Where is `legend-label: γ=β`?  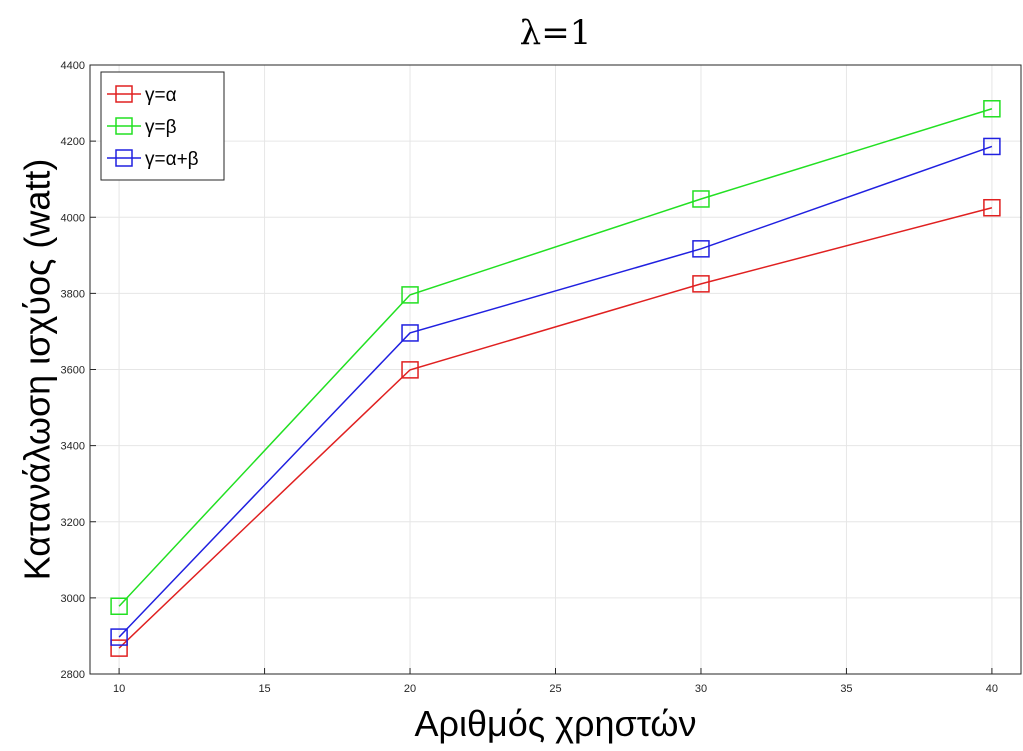
legend-label: γ=β is located at coordinates (161, 127).